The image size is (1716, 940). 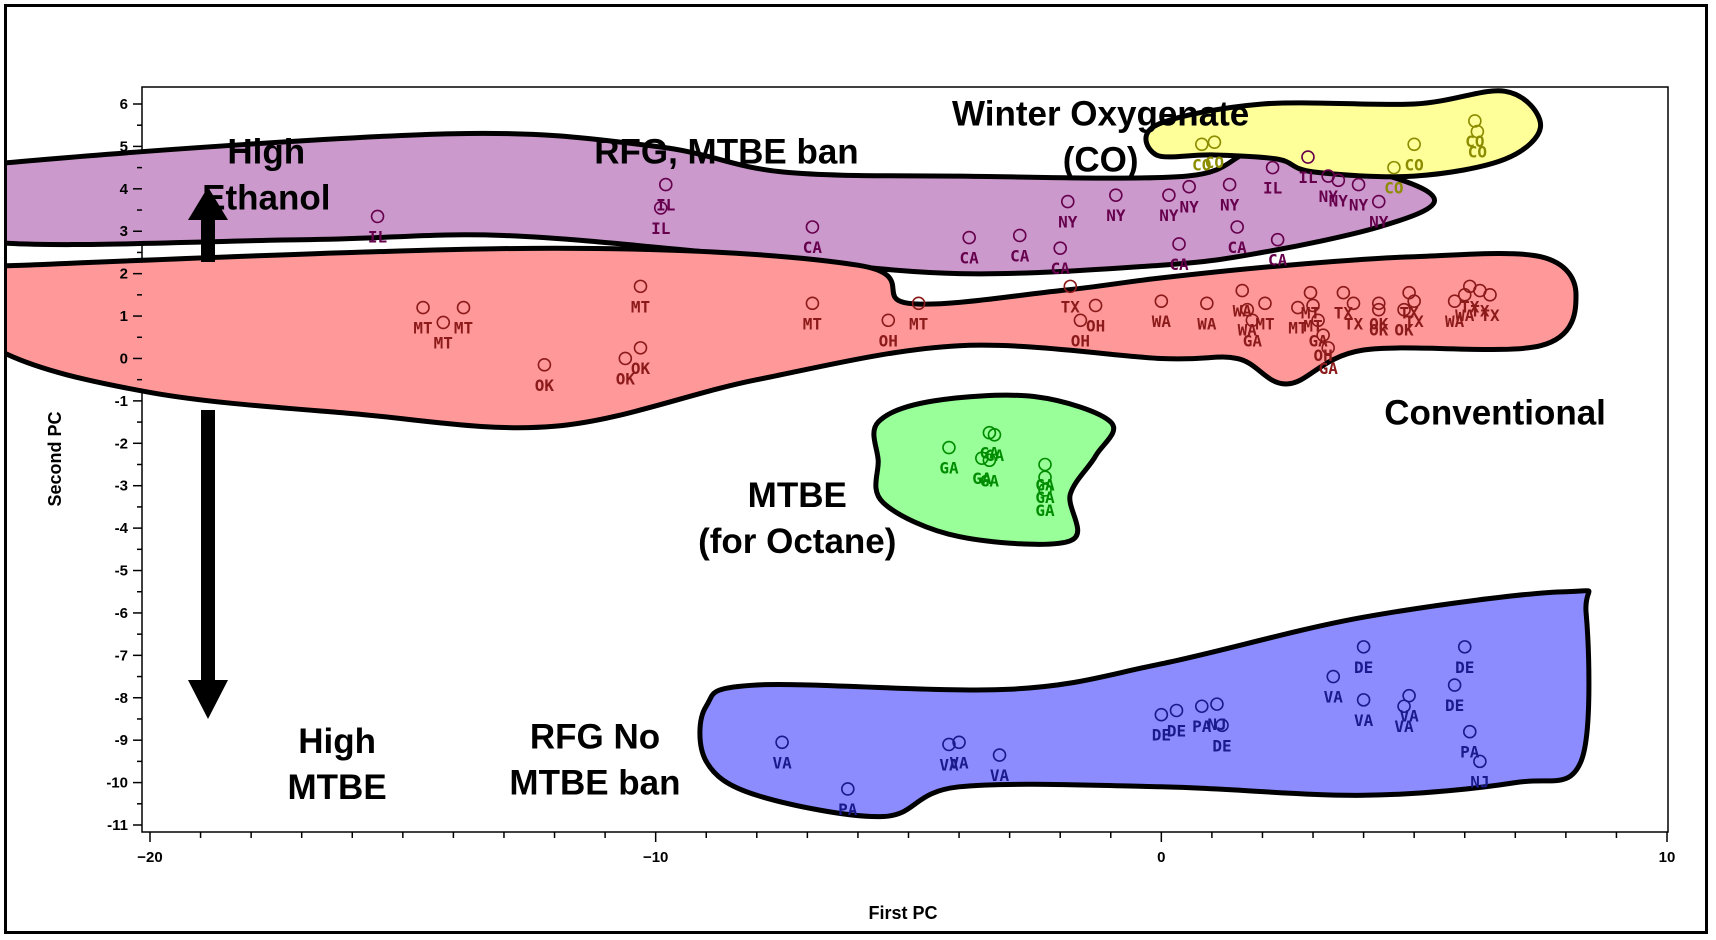 I want to click on up-arrow-head, so click(x=208, y=203).